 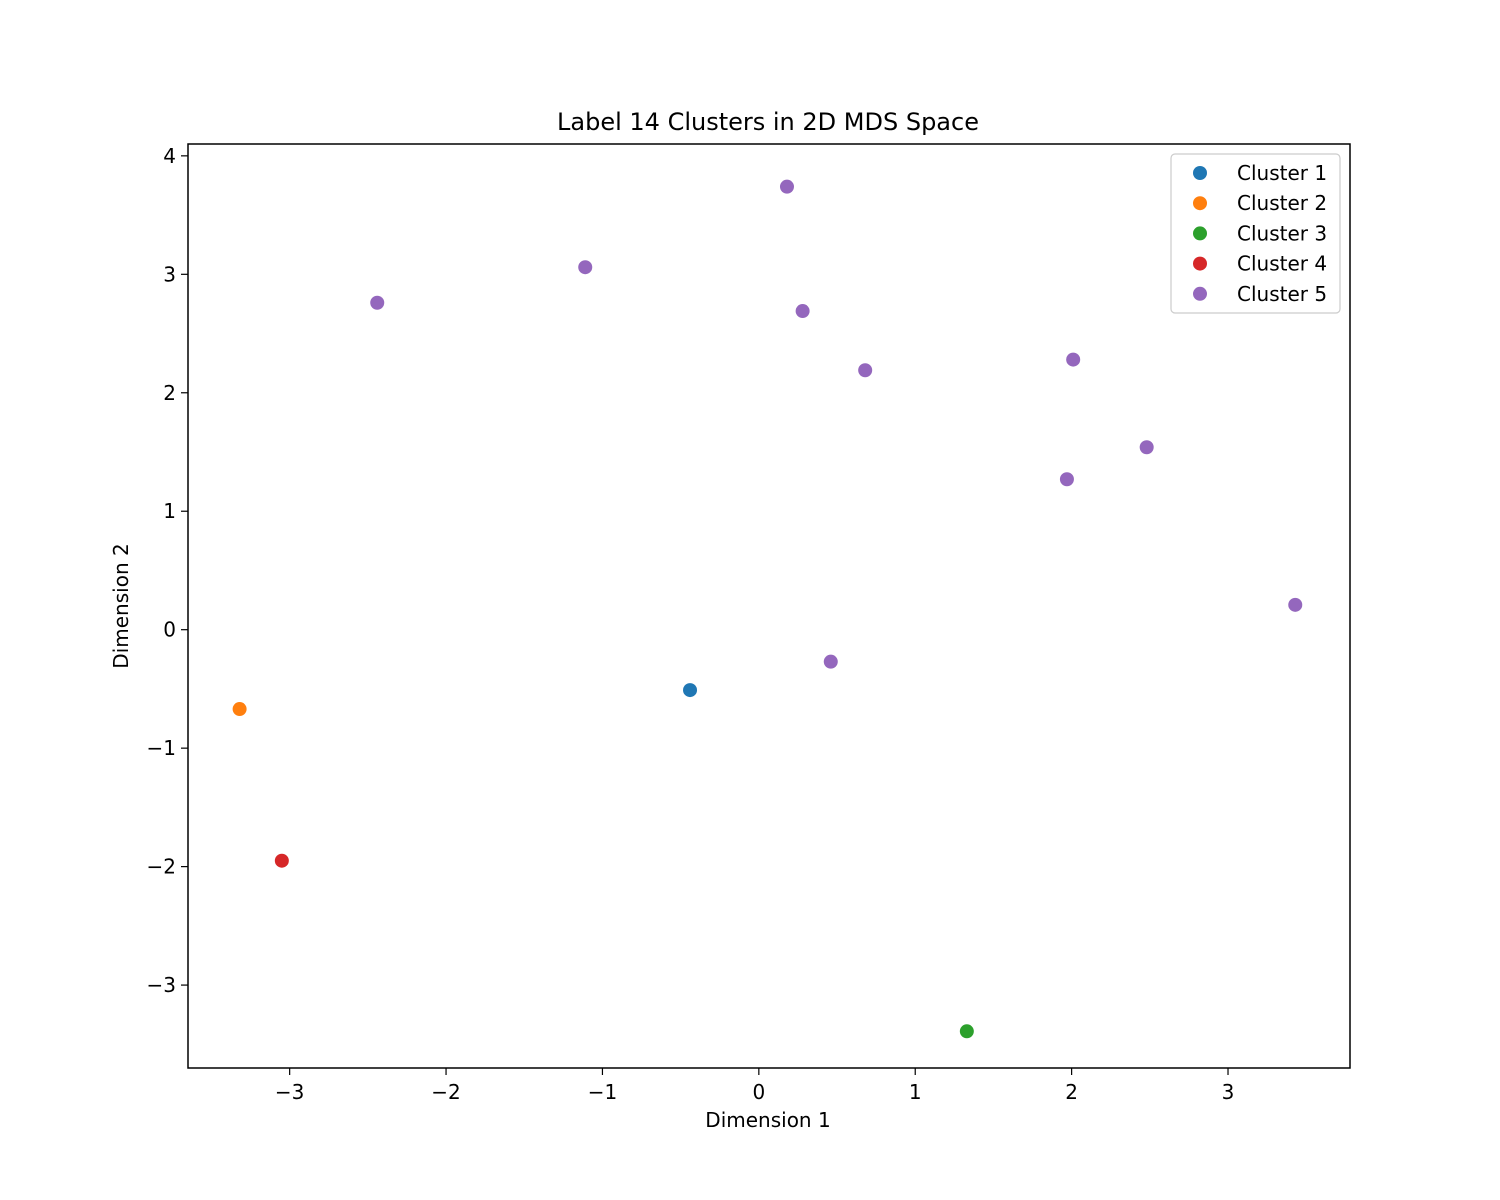 I want to click on legend-label: Cluster 3, so click(x=1282, y=233).